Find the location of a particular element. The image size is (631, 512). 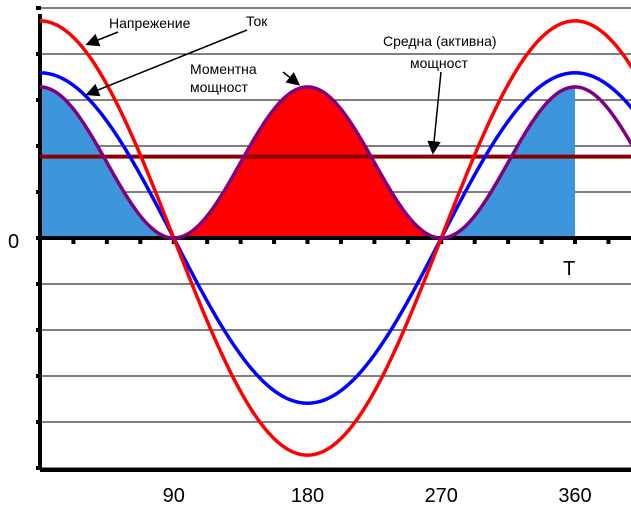

period-label: T is located at coordinates (569, 269).